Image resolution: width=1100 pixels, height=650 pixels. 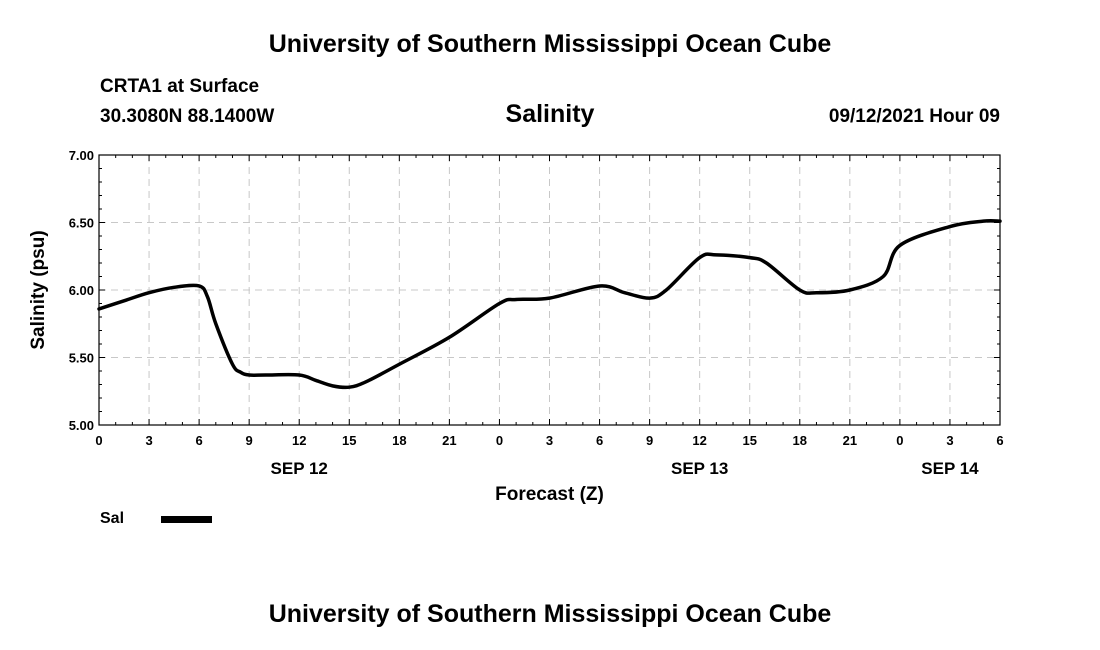 I want to click on y-axis-title: Salinity (psu), so click(x=38, y=289).